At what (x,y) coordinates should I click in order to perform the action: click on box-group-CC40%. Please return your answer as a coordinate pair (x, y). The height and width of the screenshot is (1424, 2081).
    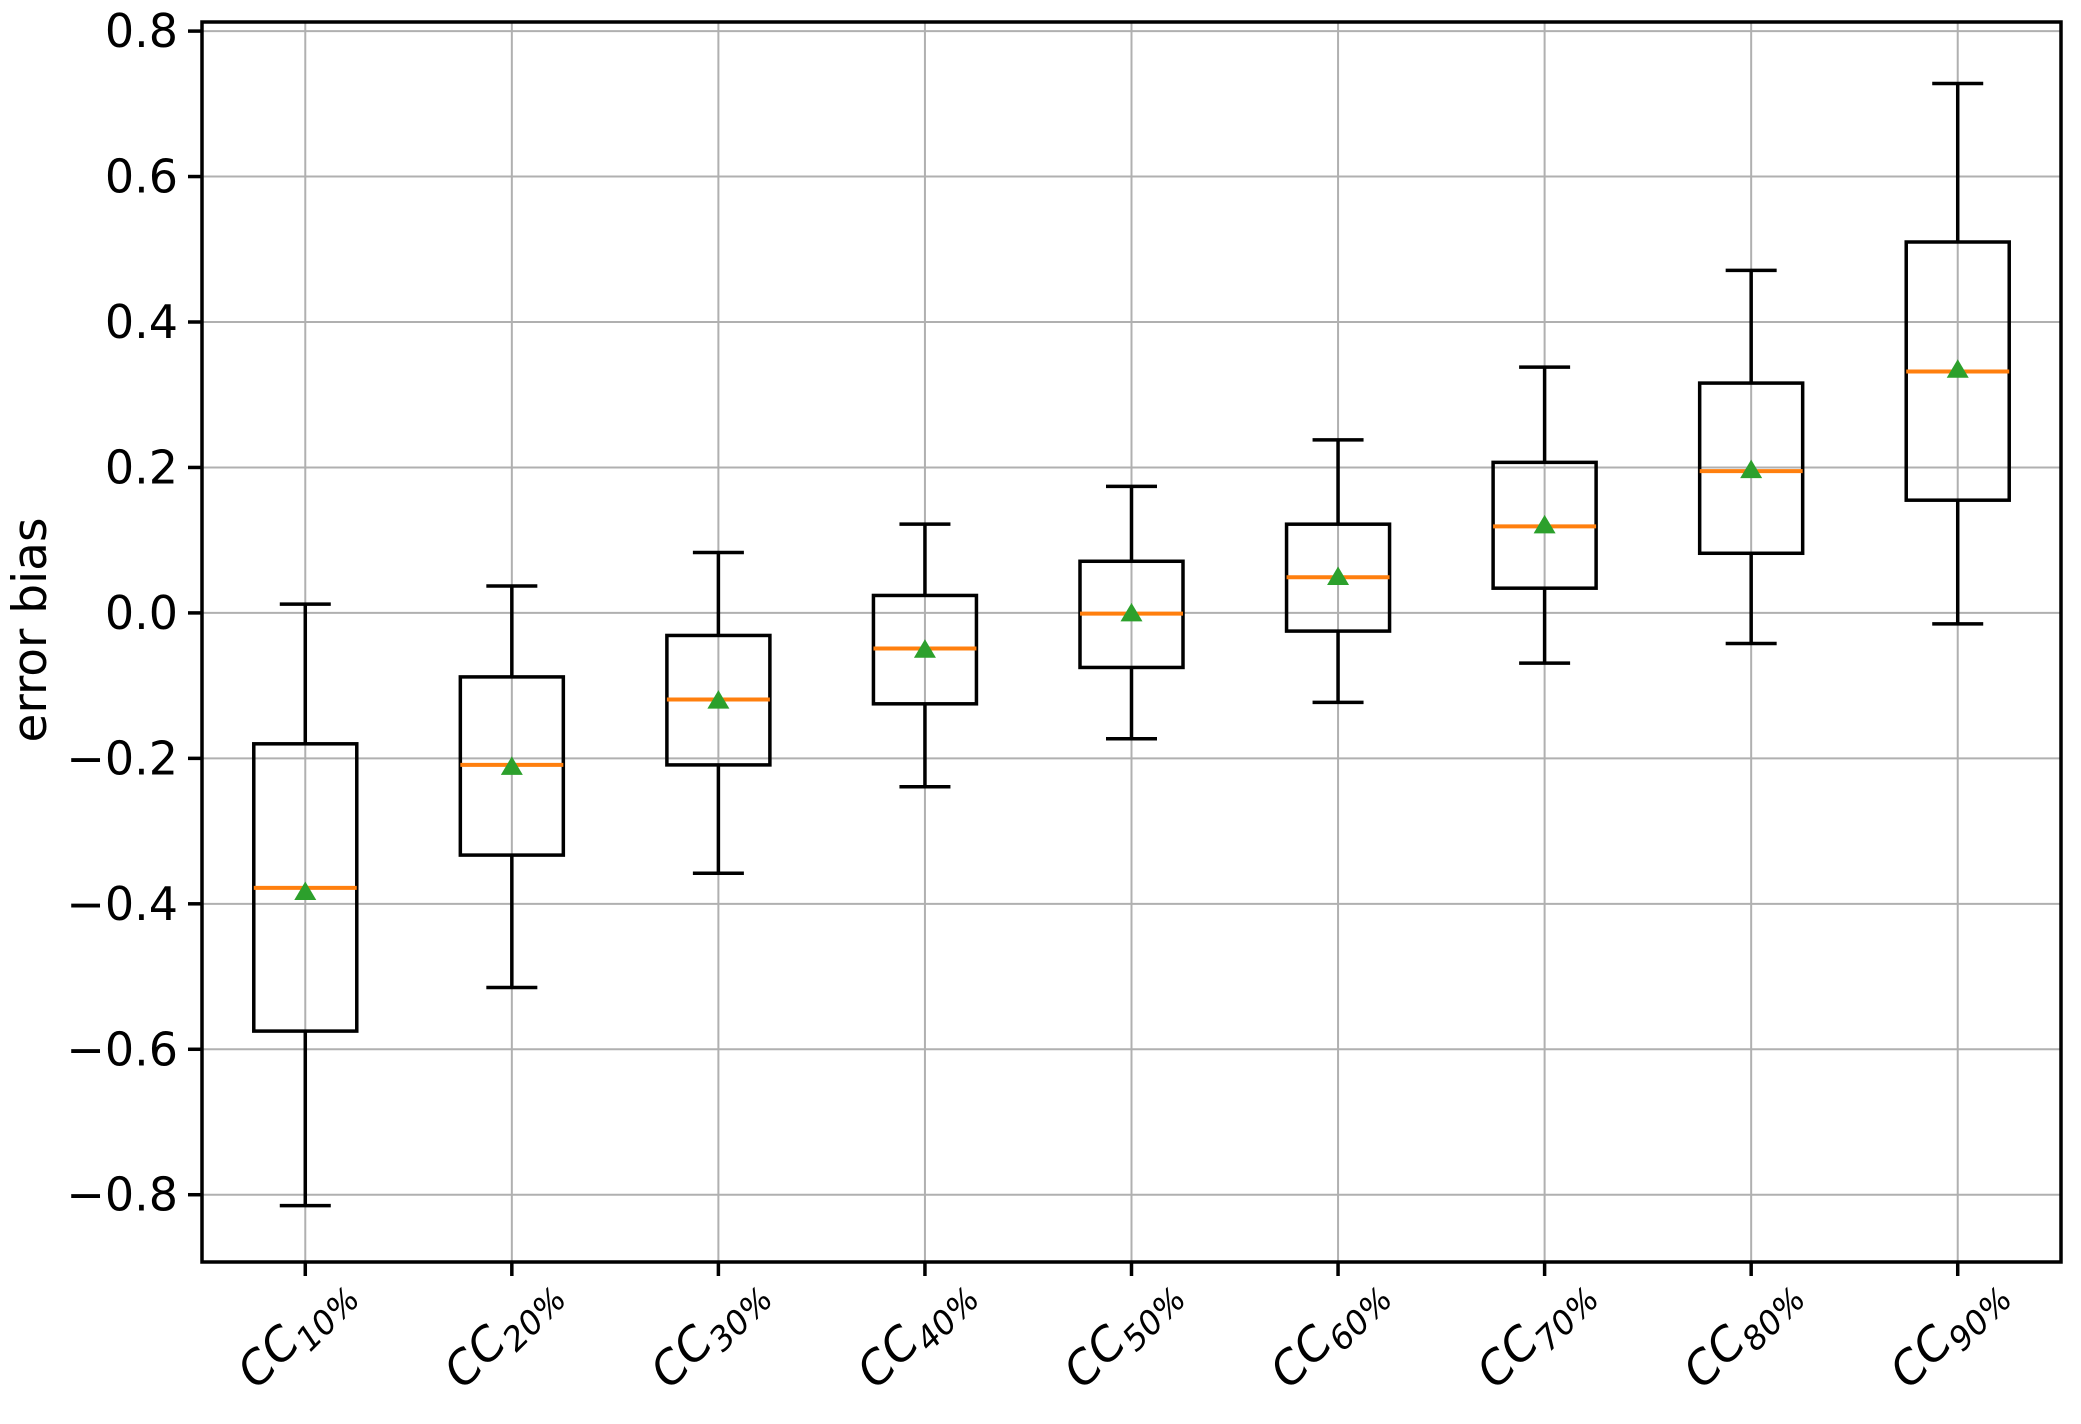
    Looking at the image, I should click on (925, 655).